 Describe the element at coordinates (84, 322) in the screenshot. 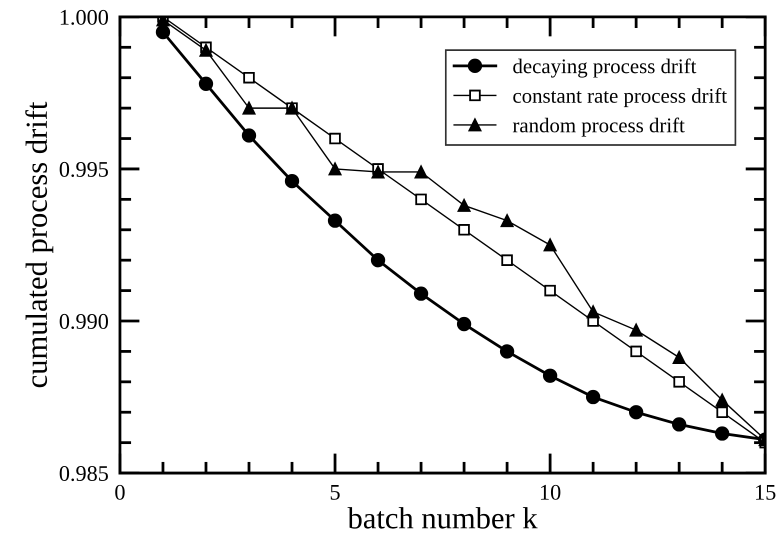

I see `y-tick-label: 0.990` at that location.